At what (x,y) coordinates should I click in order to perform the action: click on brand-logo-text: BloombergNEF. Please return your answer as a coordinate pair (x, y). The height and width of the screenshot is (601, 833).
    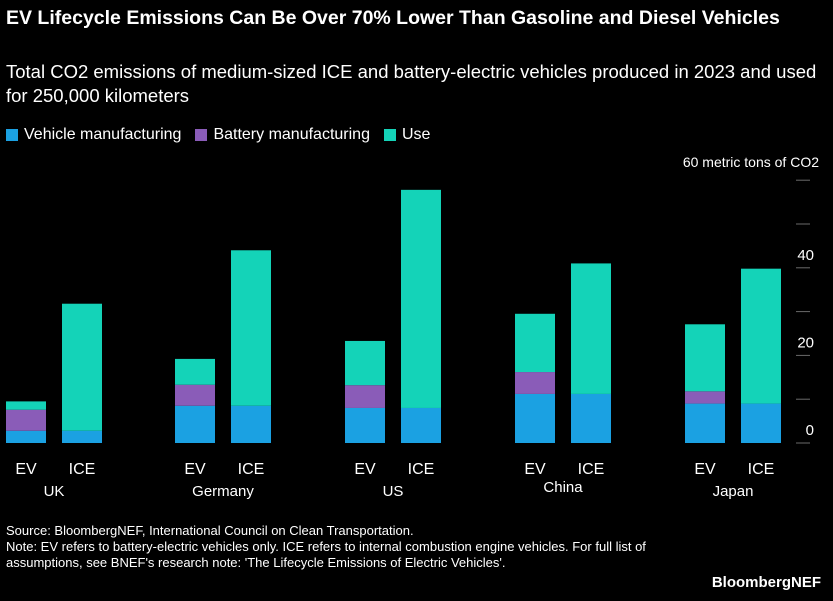
    Looking at the image, I should click on (766, 582).